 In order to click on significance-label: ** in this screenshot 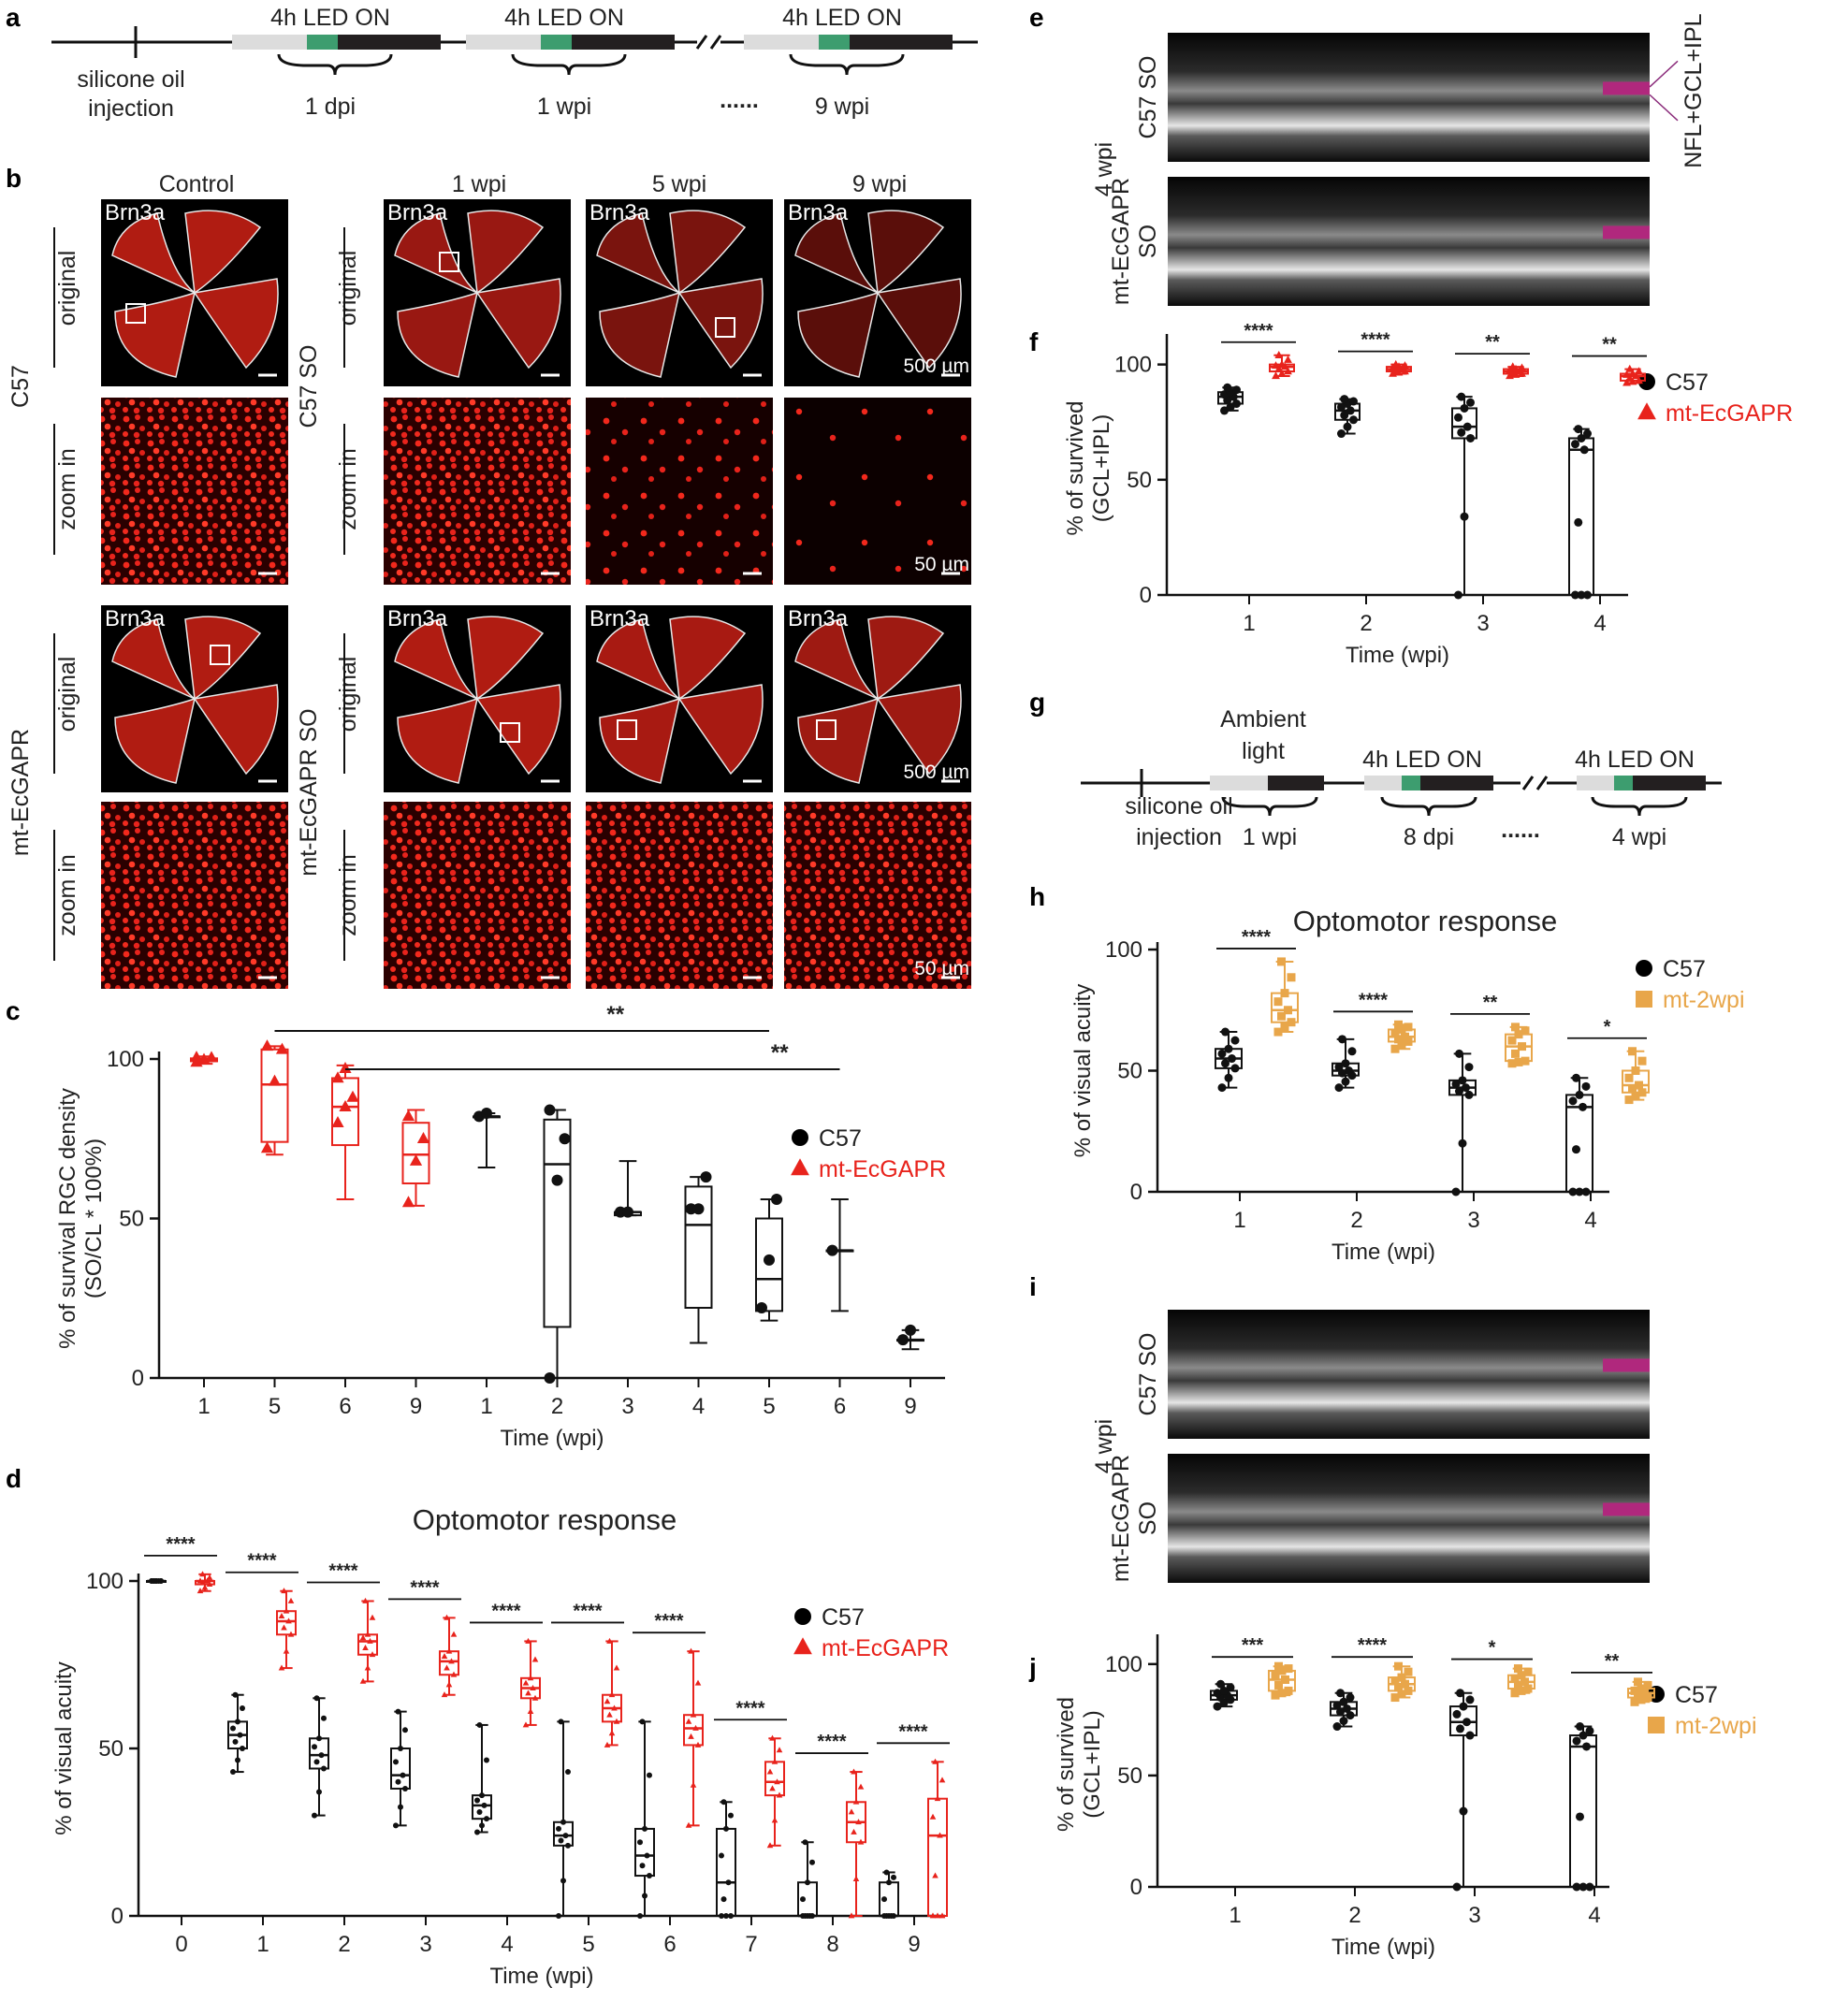, I will do `click(1612, 1662)`.